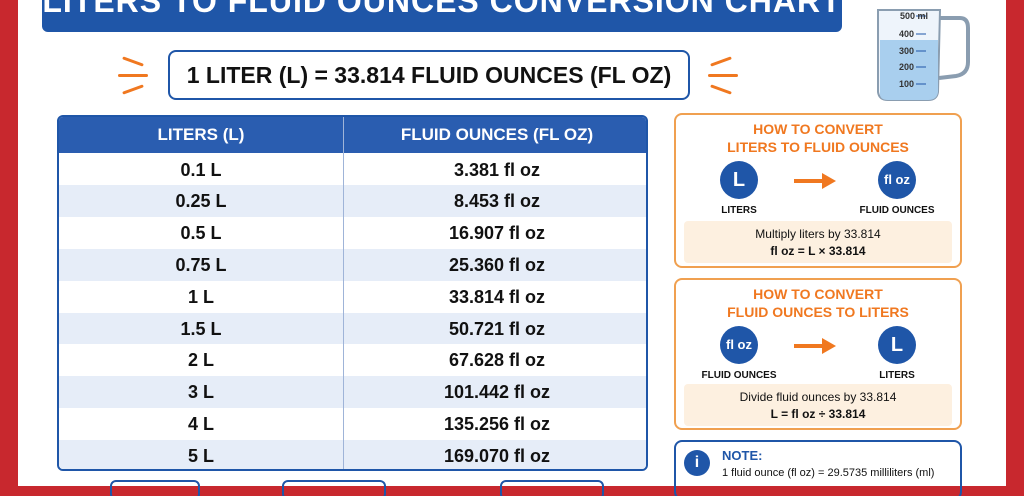 Image resolution: width=1024 pixels, height=496 pixels. I want to click on panel-title: FLUID OUNCES TO LITERS, so click(818, 312).